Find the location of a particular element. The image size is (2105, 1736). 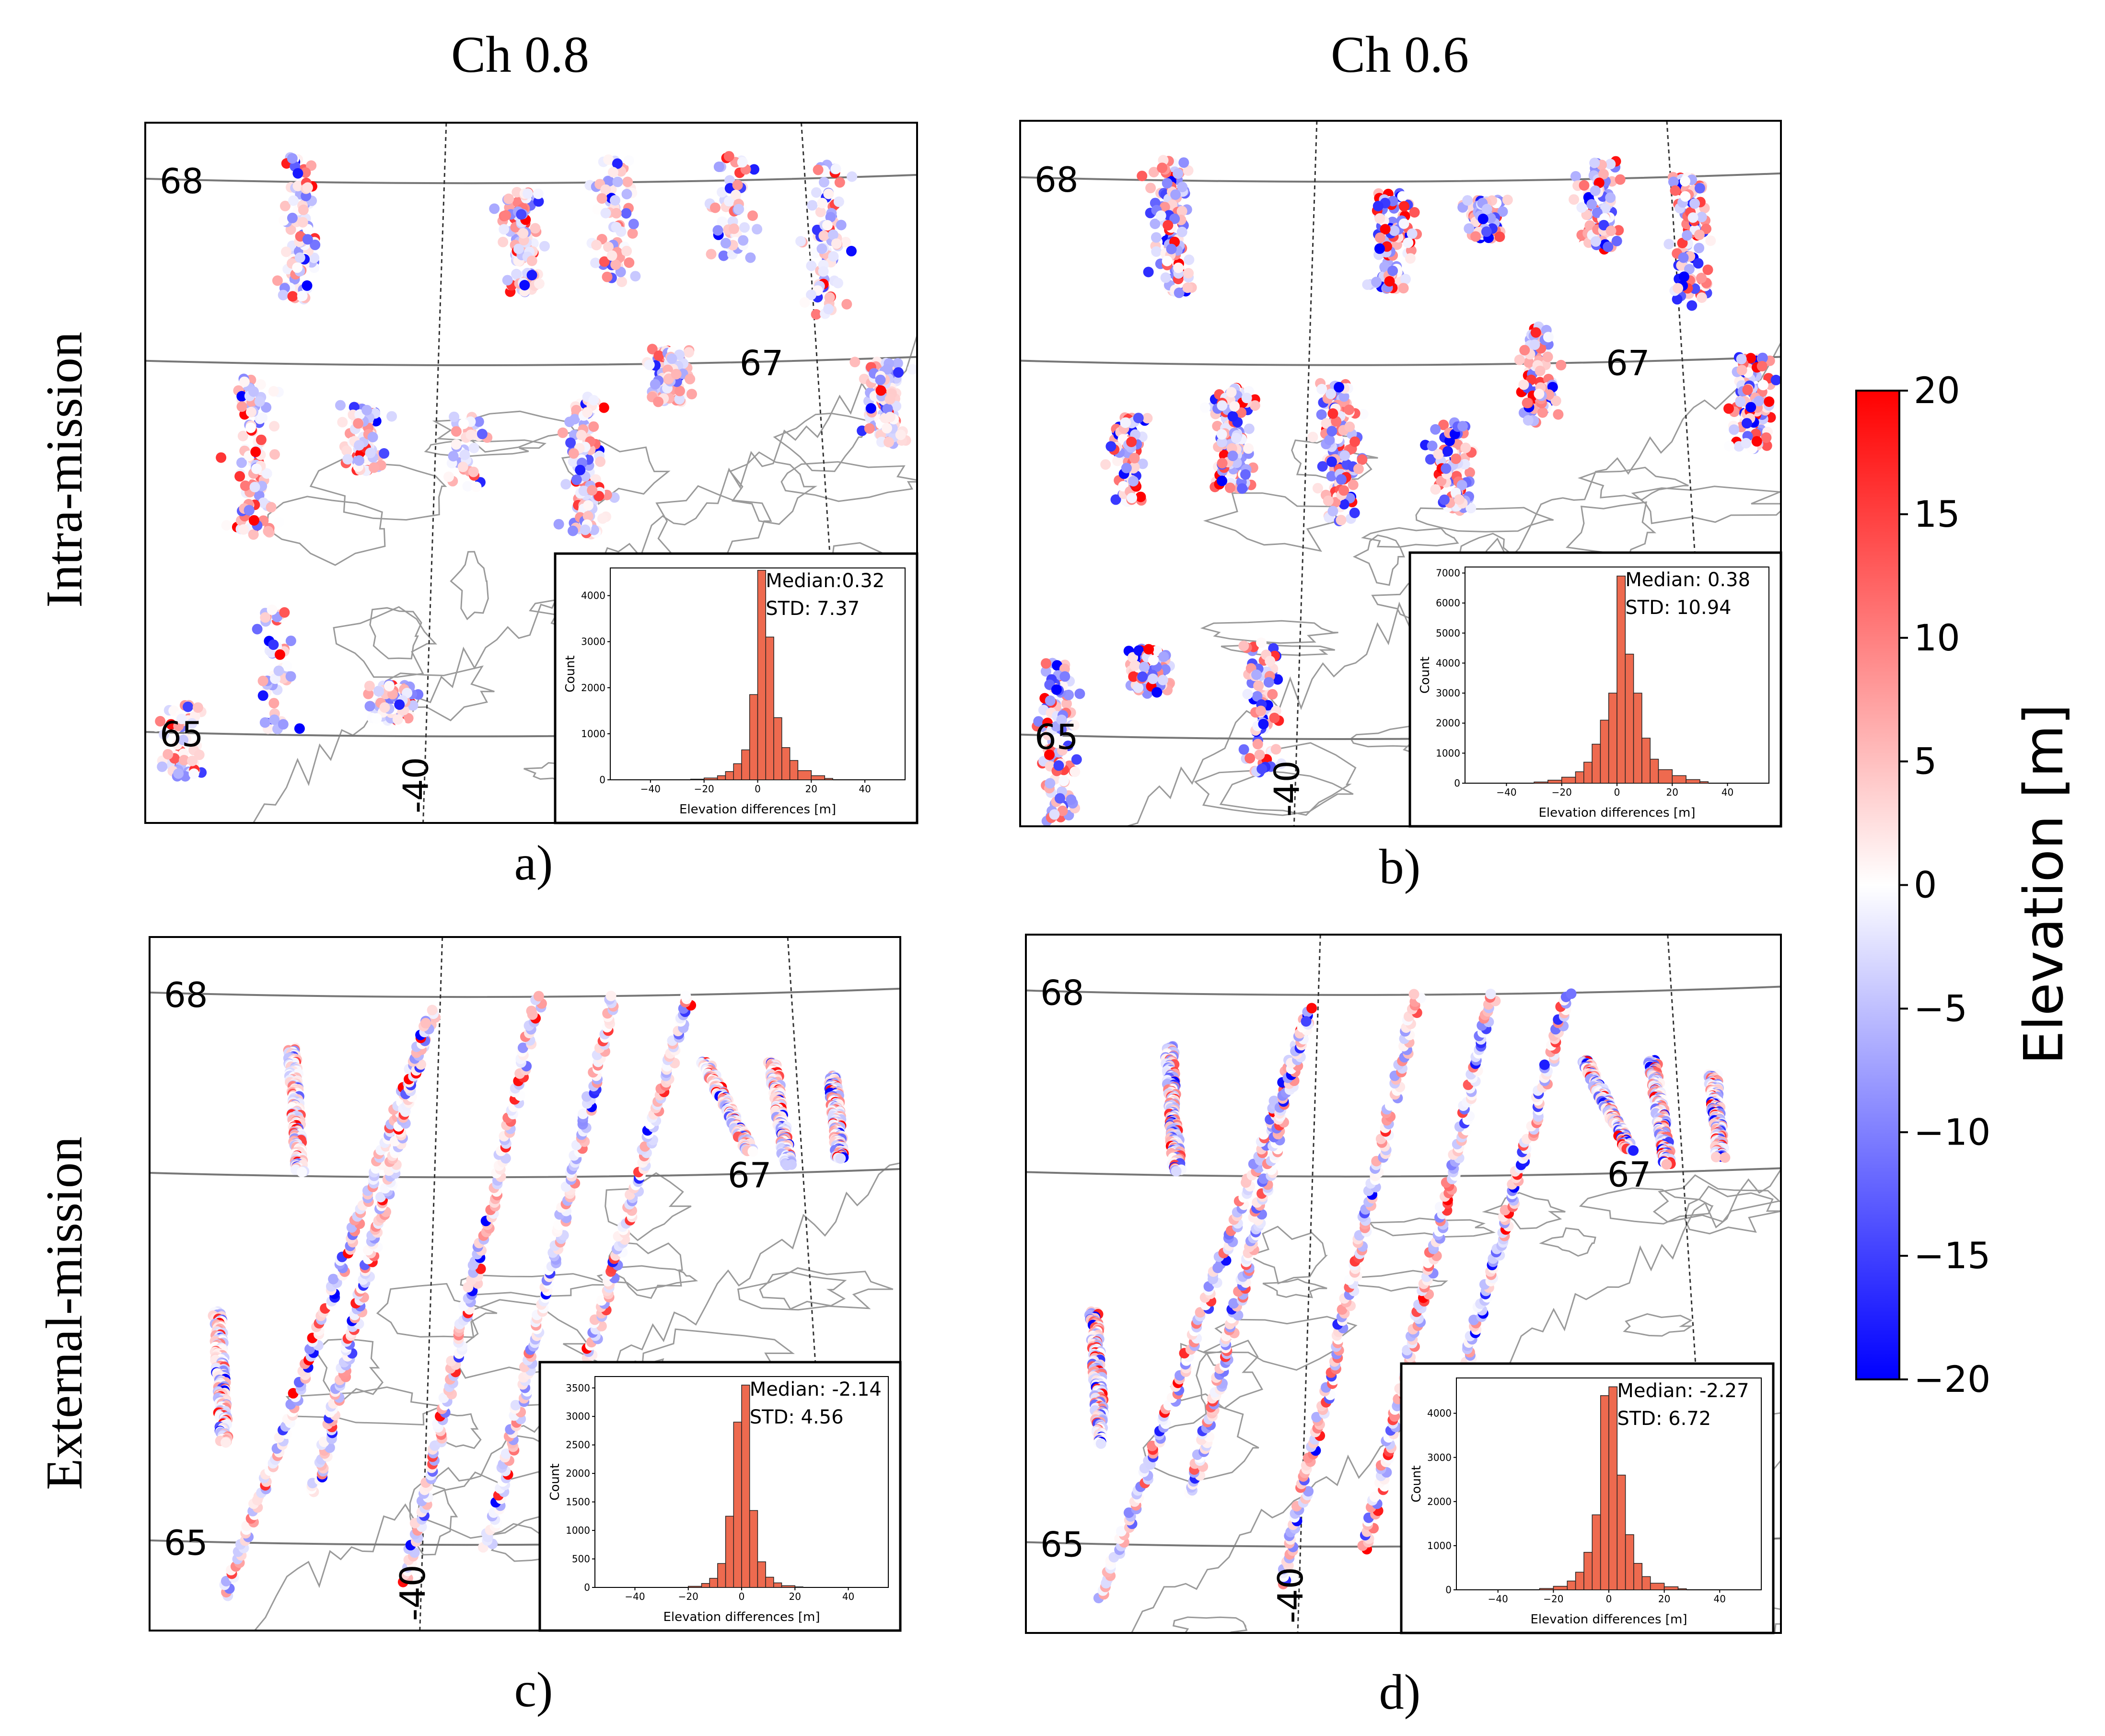

colorbar-tick: −5 is located at coordinates (1940, 1008).